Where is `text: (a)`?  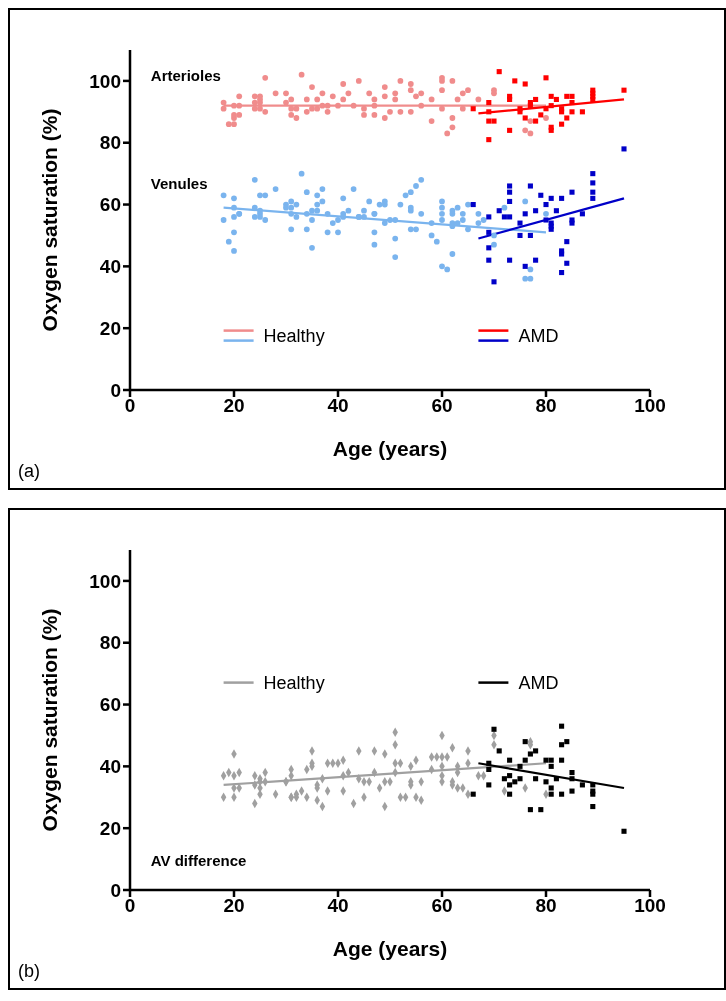 text: (a) is located at coordinates (29, 471).